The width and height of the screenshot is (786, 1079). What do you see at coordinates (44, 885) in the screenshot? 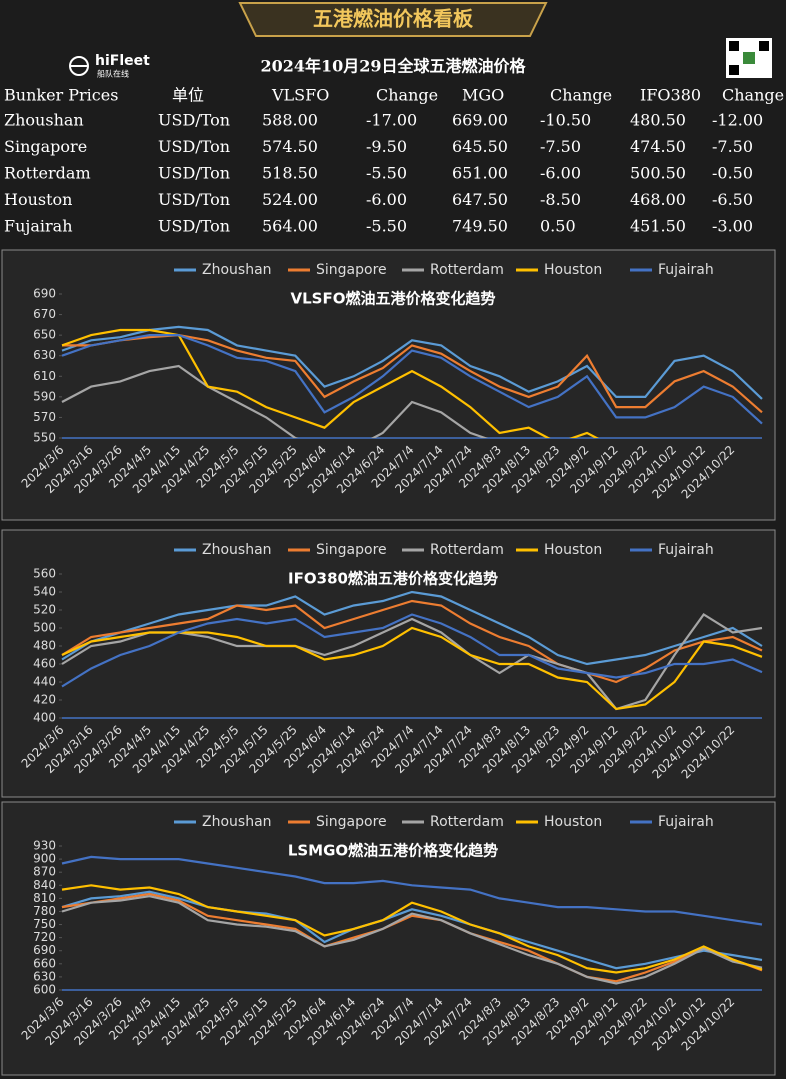
I see `y-tick-label: 840` at bounding box center [44, 885].